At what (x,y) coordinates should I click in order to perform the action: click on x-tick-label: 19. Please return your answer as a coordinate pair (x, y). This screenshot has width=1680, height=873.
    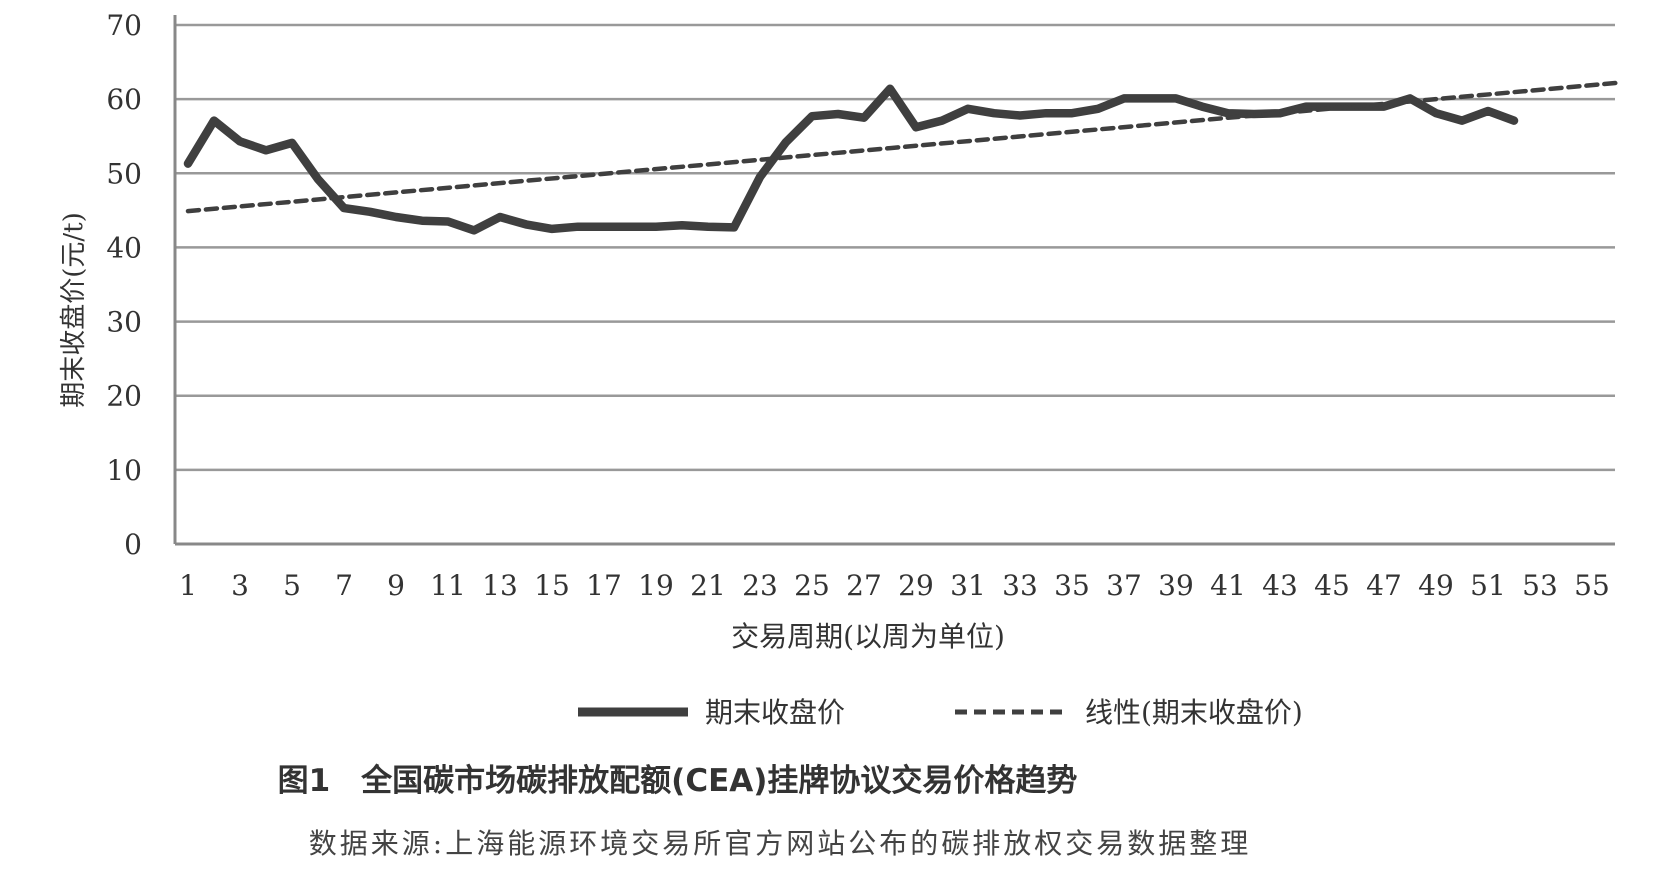
    Looking at the image, I should click on (656, 585).